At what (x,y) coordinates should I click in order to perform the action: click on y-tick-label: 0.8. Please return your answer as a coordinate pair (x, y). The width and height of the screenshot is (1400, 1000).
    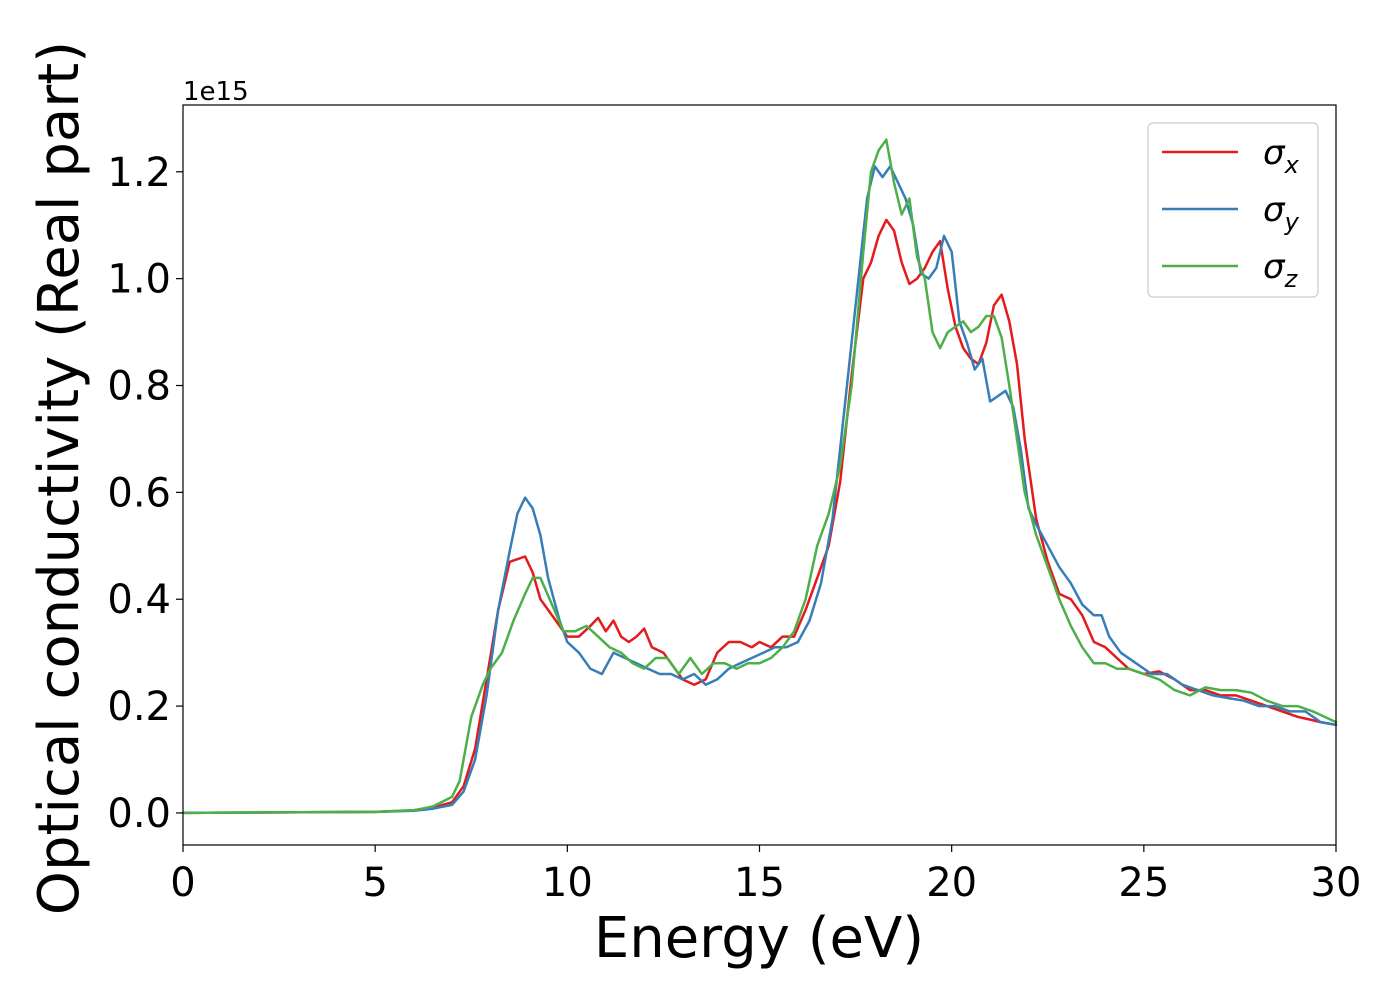
    Looking at the image, I should click on (139, 387).